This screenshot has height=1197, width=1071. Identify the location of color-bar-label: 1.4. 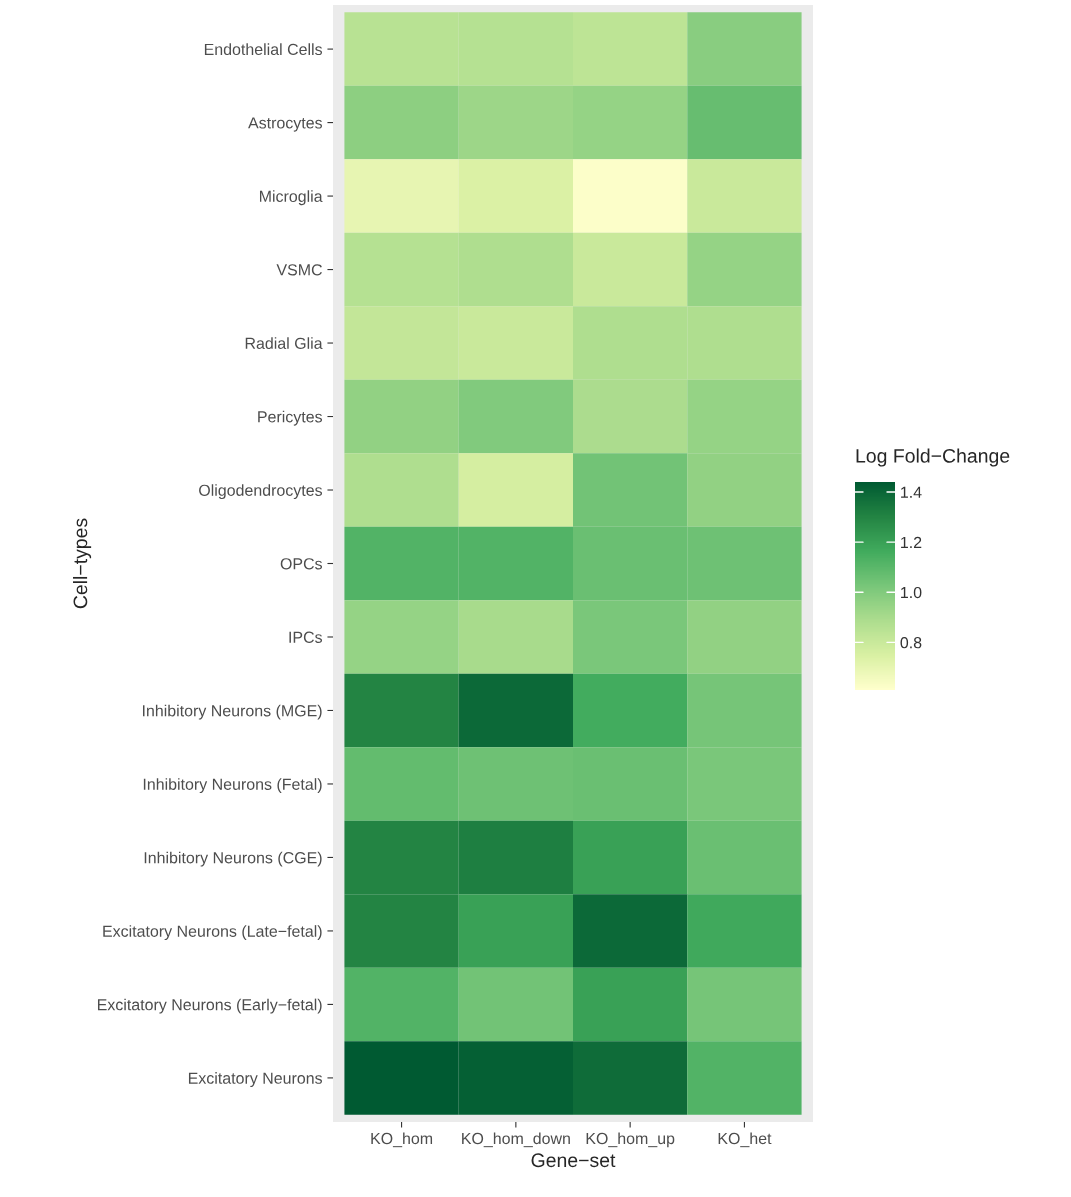
(911, 492).